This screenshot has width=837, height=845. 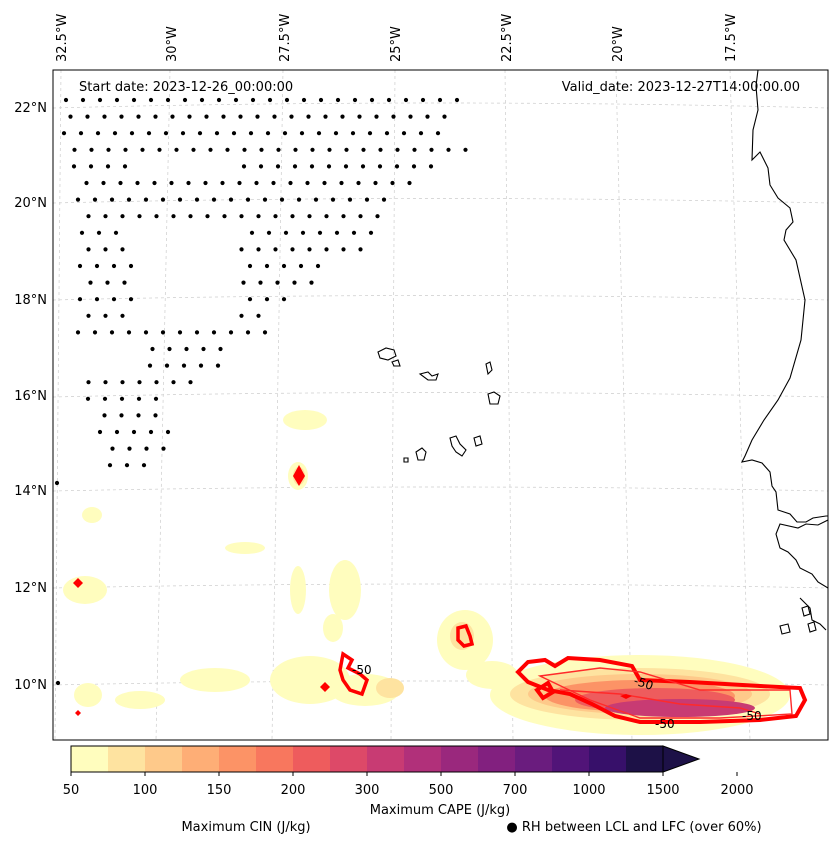 I want to click on cape-colorbar, so click(x=385, y=759).